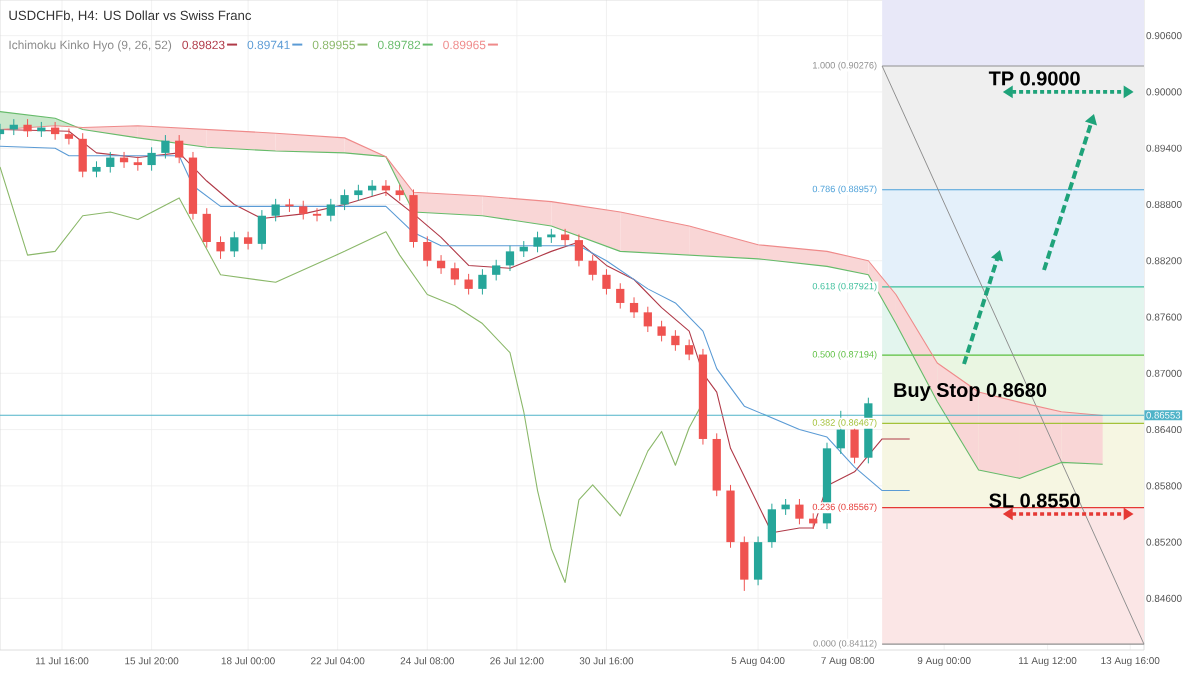 The height and width of the screenshot is (680, 1190). Describe the element at coordinates (970, 392) in the screenshot. I see `annotation: Buy Stop 0.8680` at that location.